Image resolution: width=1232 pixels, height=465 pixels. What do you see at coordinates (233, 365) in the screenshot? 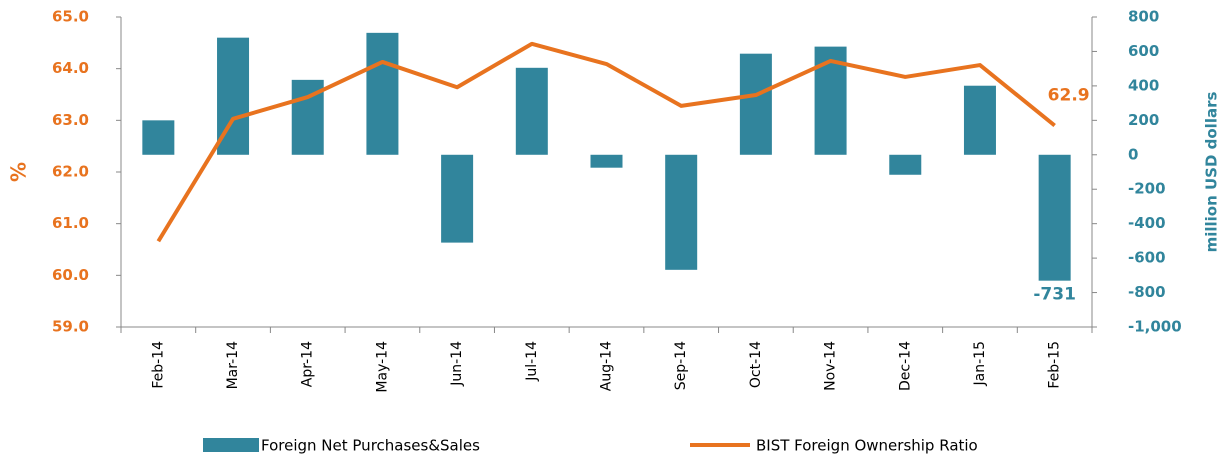
I see `x-tick-label: Mar-14` at bounding box center [233, 365].